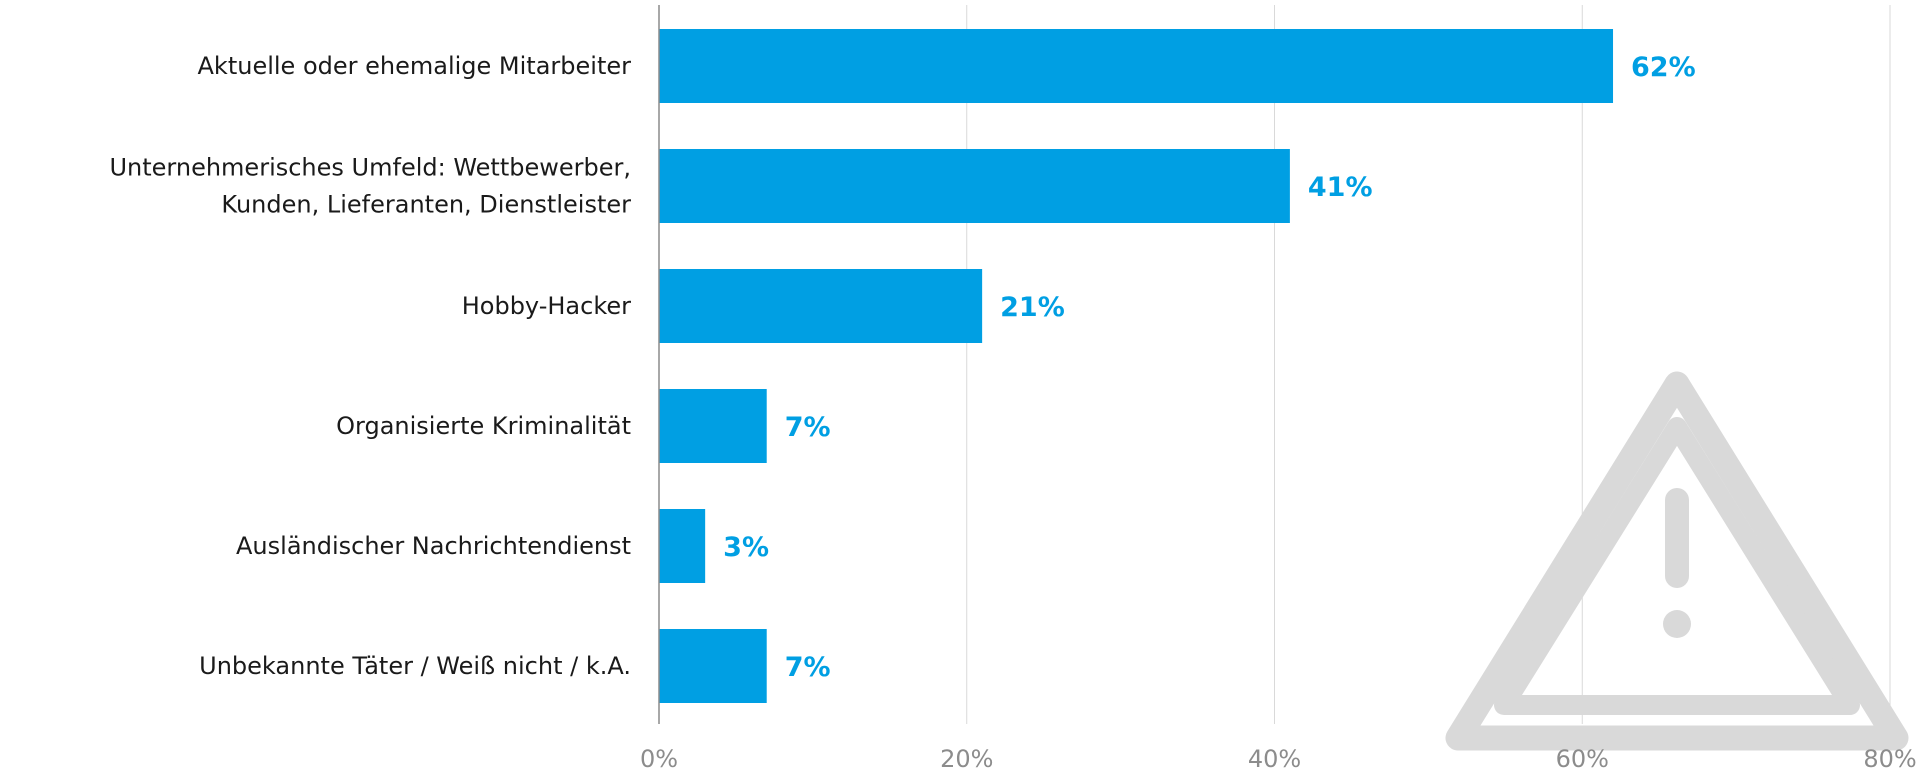 This screenshot has height=769, width=1927. Describe the element at coordinates (1032, 307) in the screenshot. I see `value-label: 21%` at that location.